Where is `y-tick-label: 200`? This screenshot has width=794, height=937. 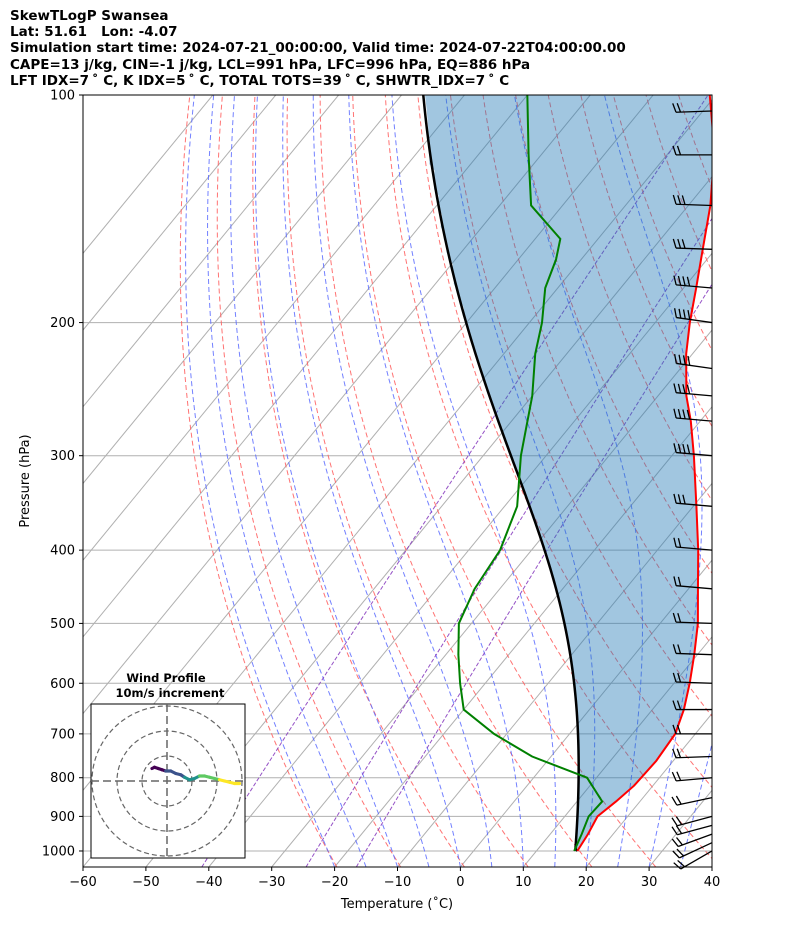 y-tick-label: 200 is located at coordinates (62, 323).